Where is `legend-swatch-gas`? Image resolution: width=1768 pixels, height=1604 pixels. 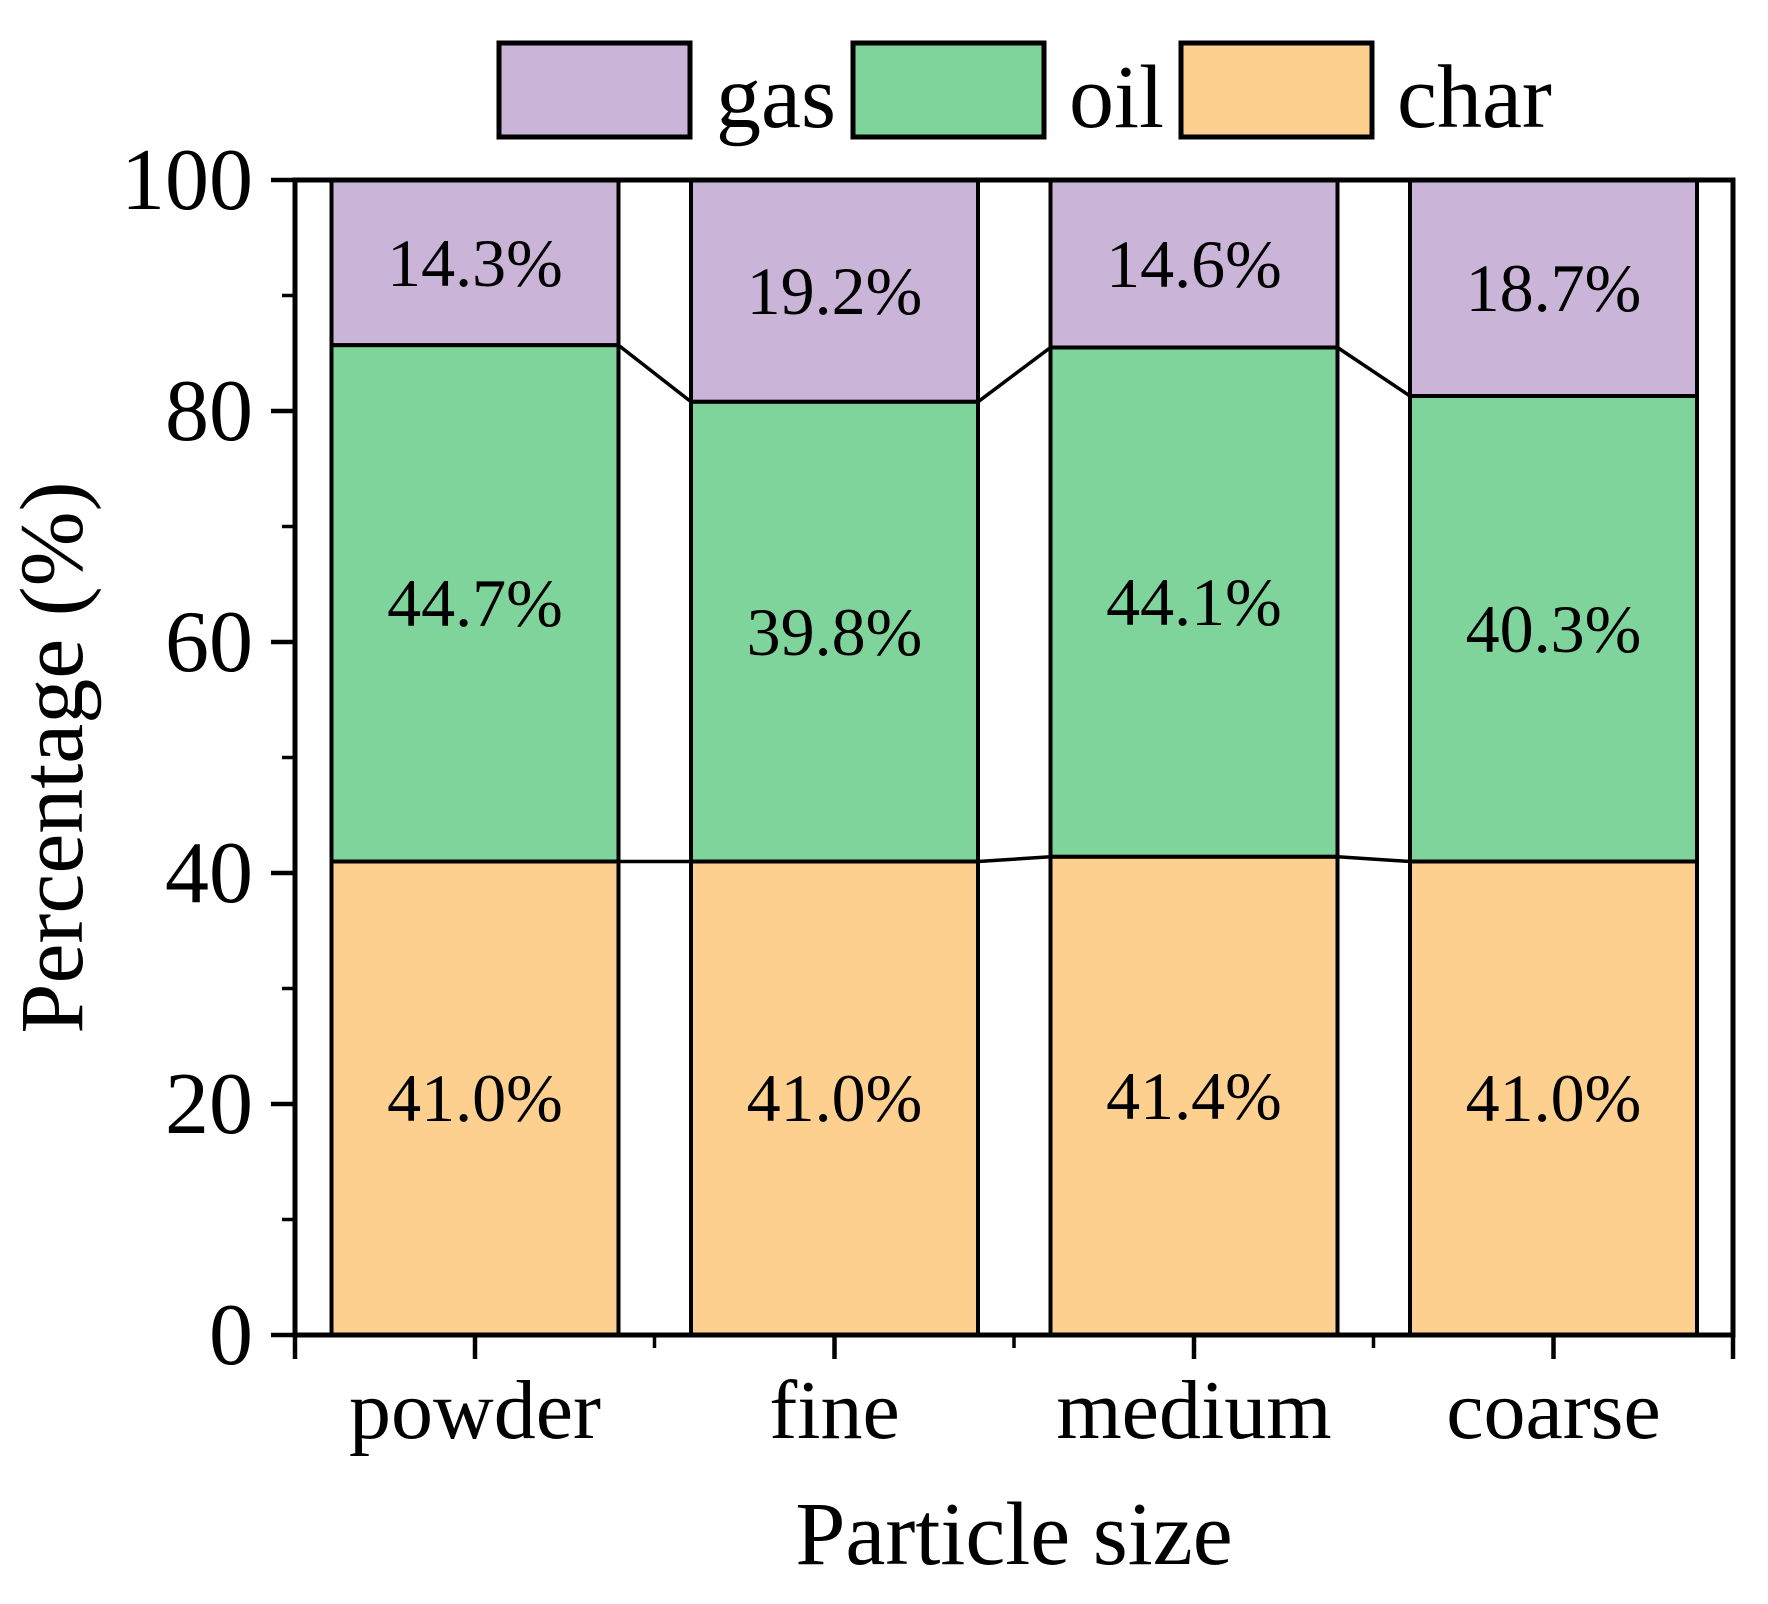 legend-swatch-gas is located at coordinates (594, 90).